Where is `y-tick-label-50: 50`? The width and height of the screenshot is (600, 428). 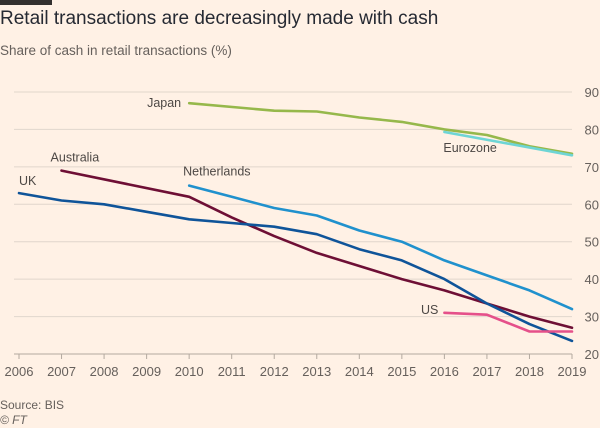
y-tick-label-50: 50 is located at coordinates (592, 242).